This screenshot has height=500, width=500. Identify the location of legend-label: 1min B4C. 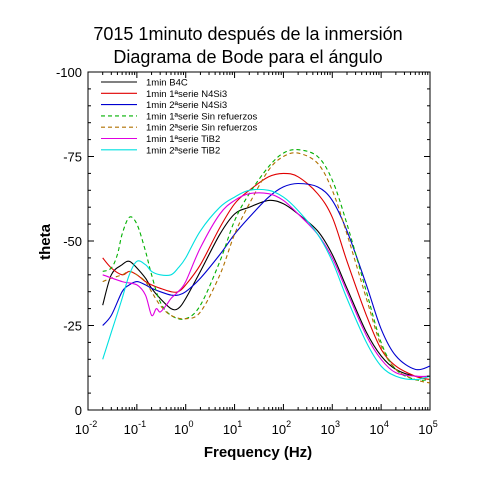
(167, 83).